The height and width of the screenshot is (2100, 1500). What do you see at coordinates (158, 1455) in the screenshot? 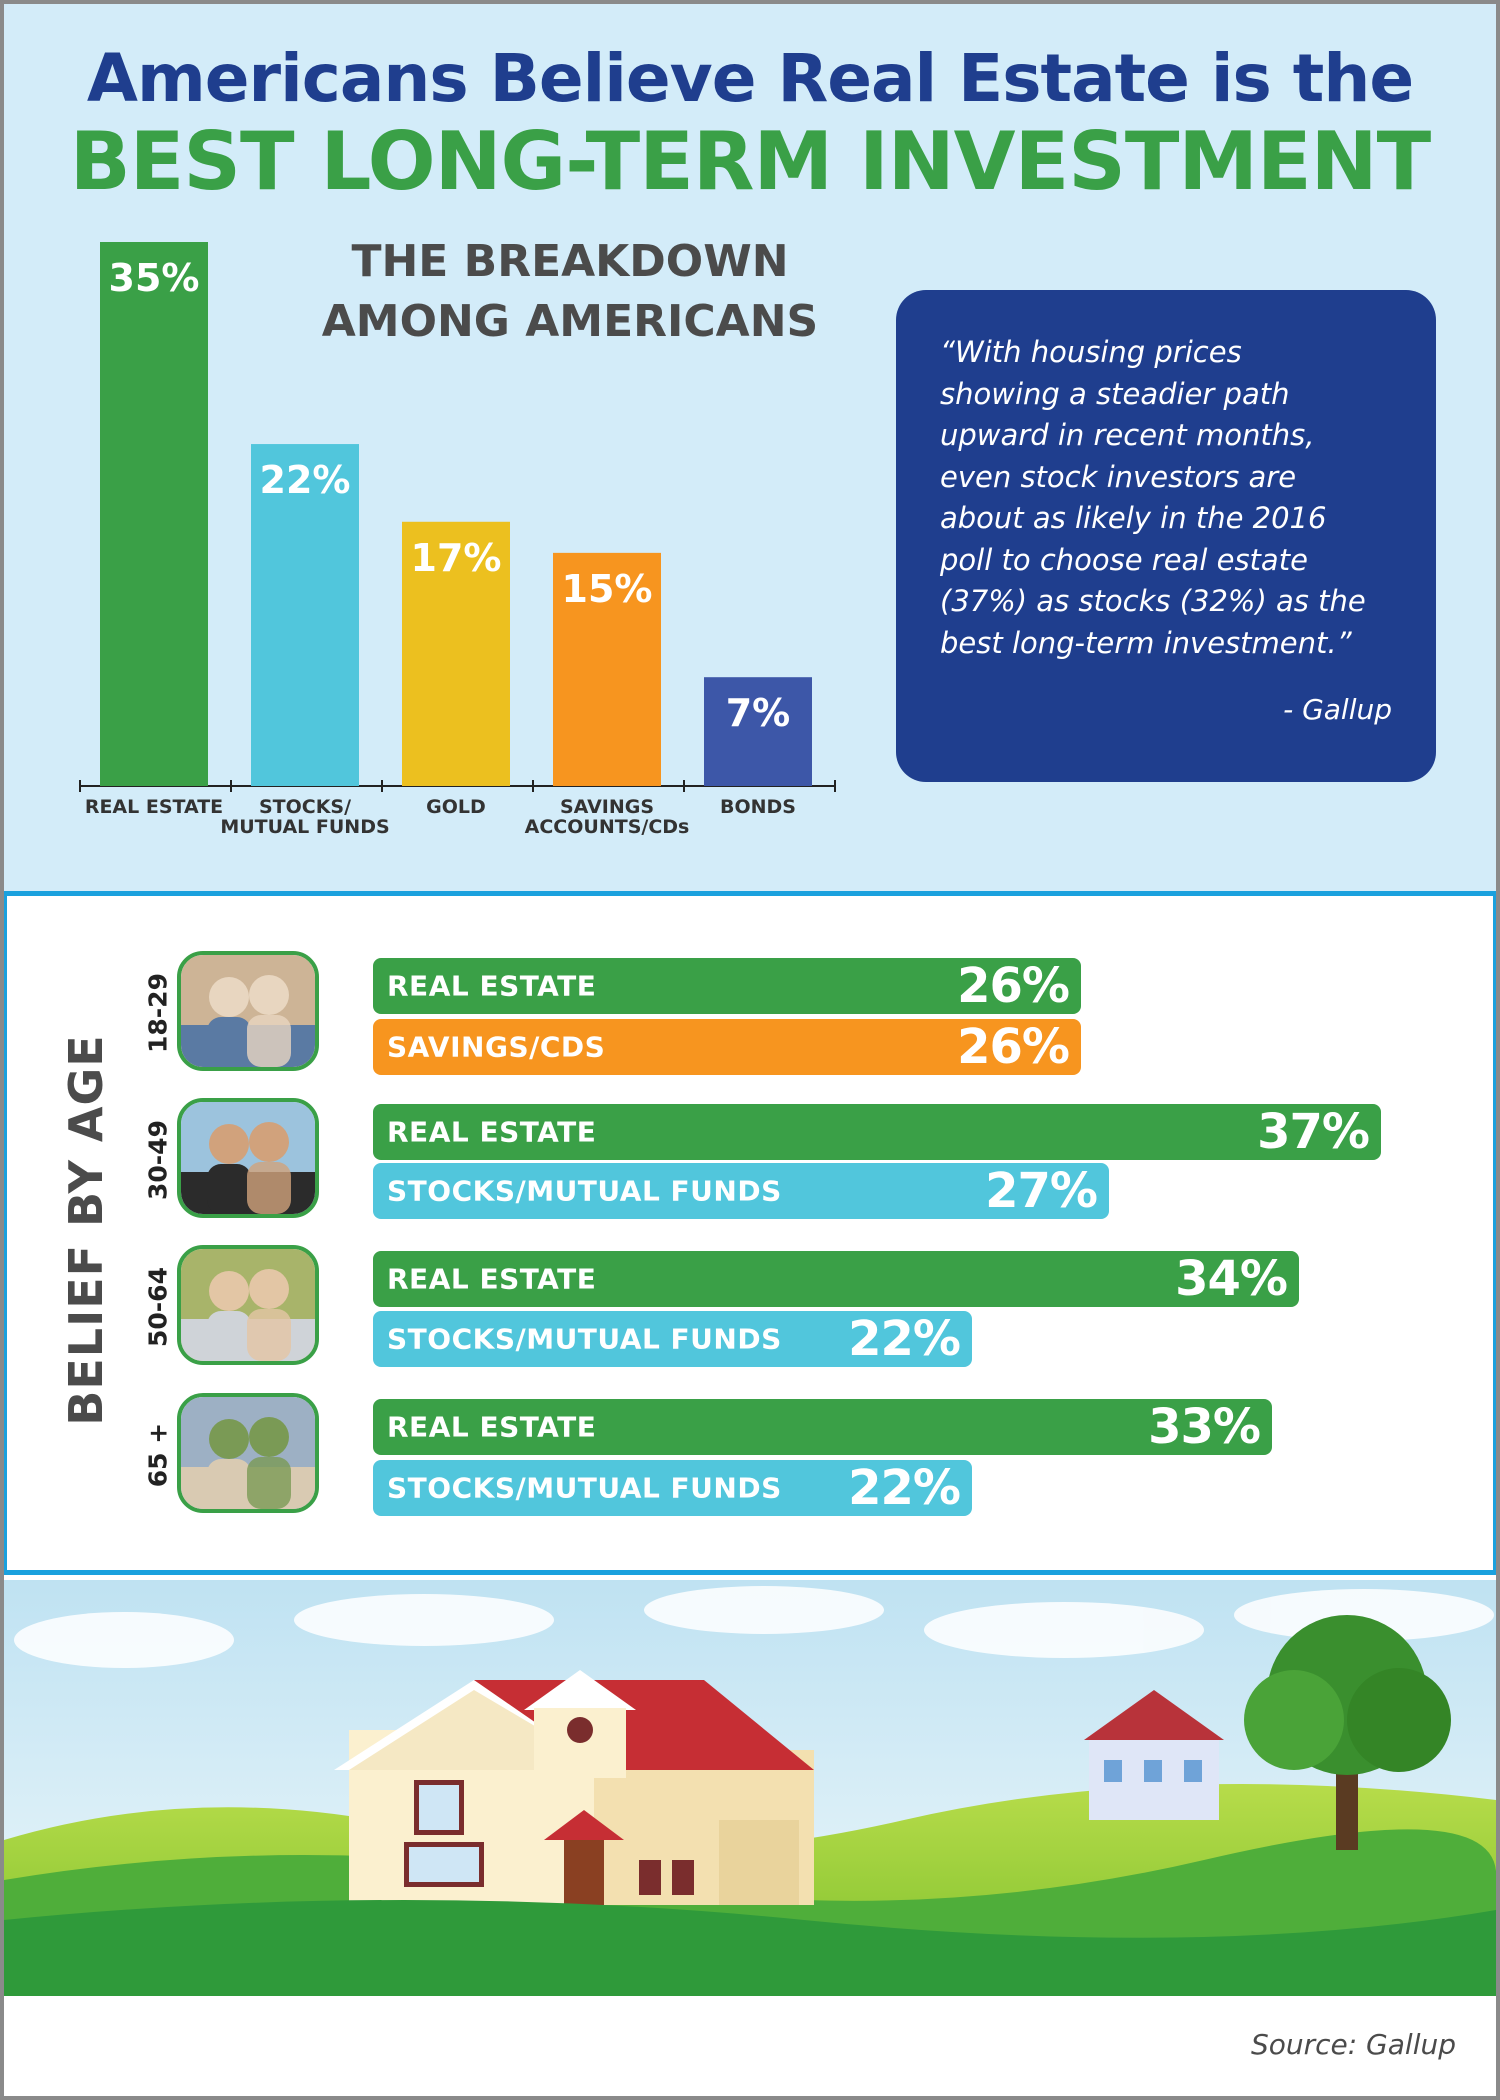
I see `age-group-label: 65 +` at bounding box center [158, 1455].